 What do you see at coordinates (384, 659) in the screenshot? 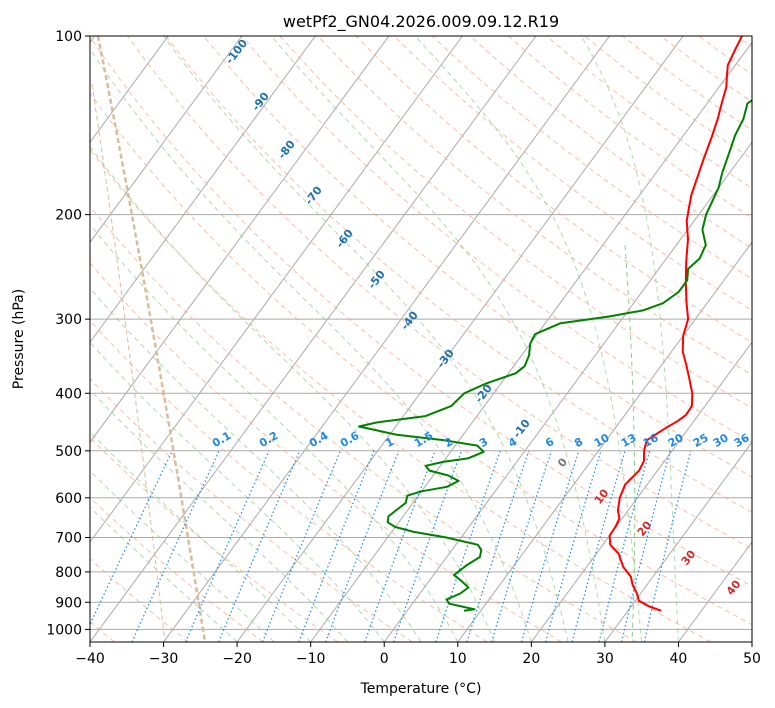
I see `x-tick-label: 0` at bounding box center [384, 659].